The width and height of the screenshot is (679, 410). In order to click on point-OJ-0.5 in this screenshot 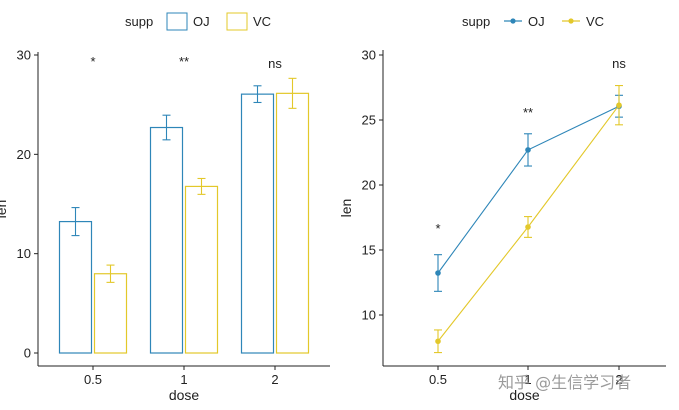, I will do `click(438, 273)`.